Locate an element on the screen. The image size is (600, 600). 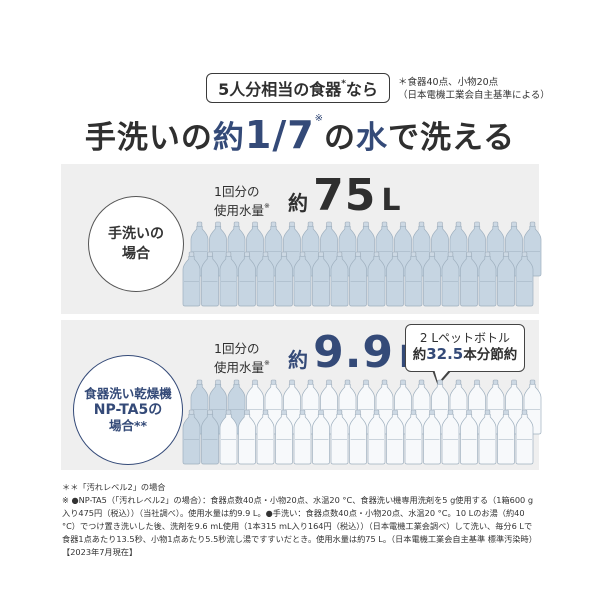
dishwasher-label-line2: 使用水量 is located at coordinates (239, 368).